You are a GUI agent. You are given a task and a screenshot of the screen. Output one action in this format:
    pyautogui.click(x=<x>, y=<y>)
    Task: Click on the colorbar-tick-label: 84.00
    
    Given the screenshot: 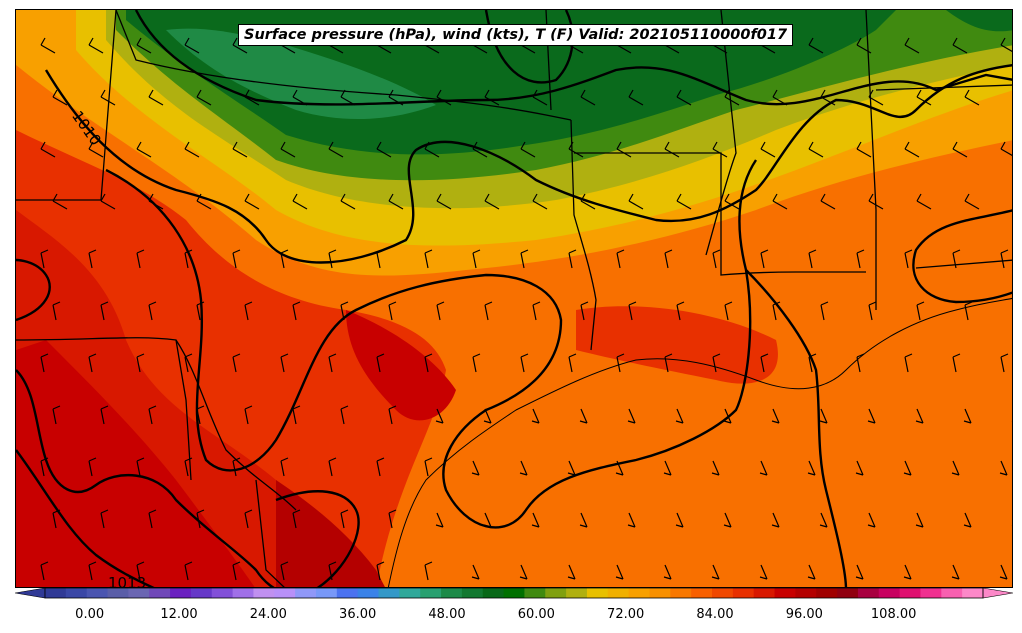 What is the action you would take?
    pyautogui.click(x=715, y=614)
    